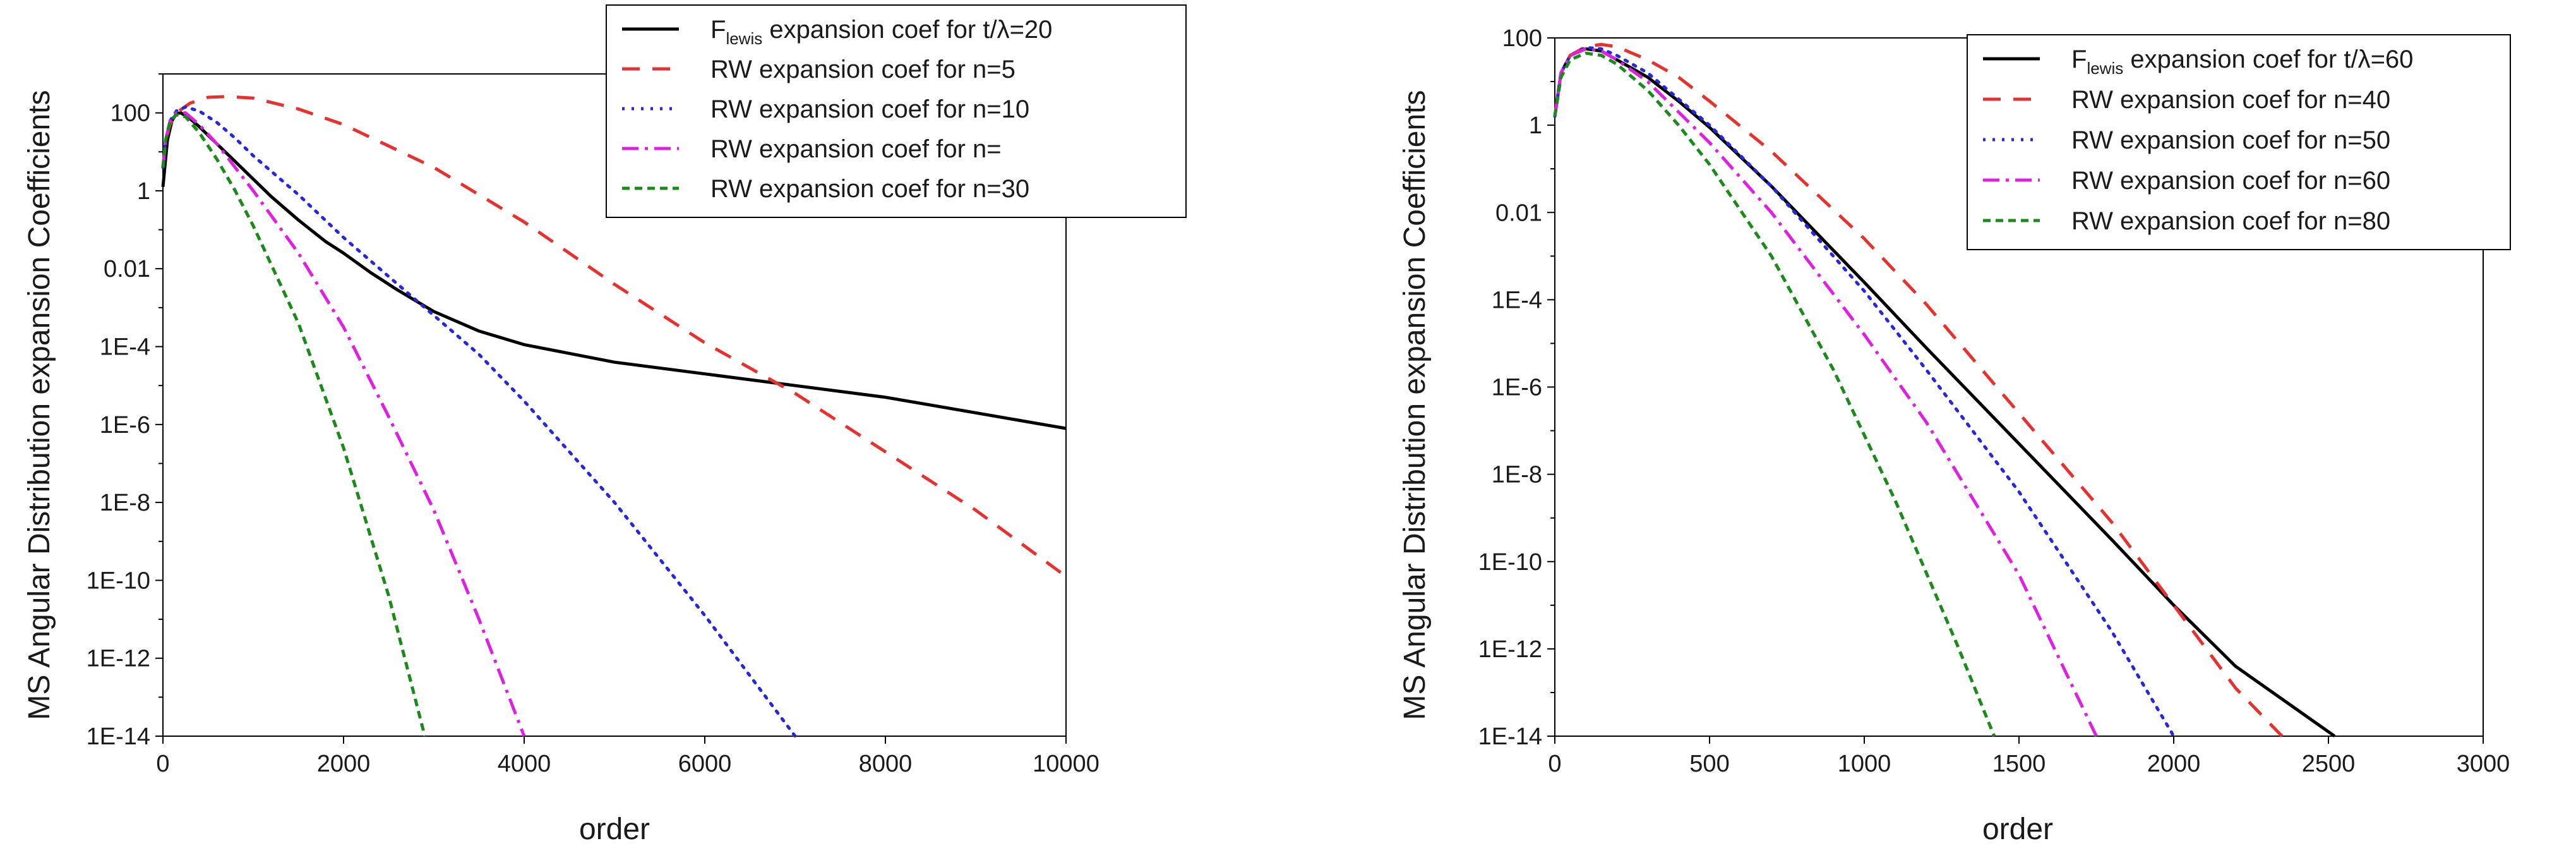  I want to click on legend-label-main: RW expansion coef for n=, so click(856, 149).